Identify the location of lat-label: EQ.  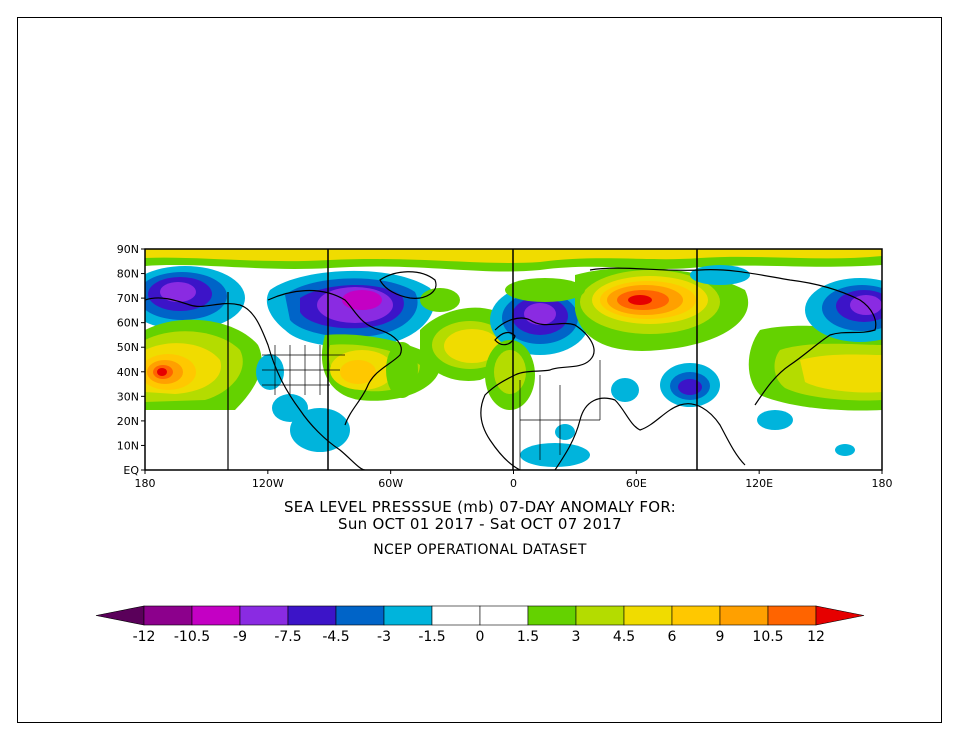
(131, 470).